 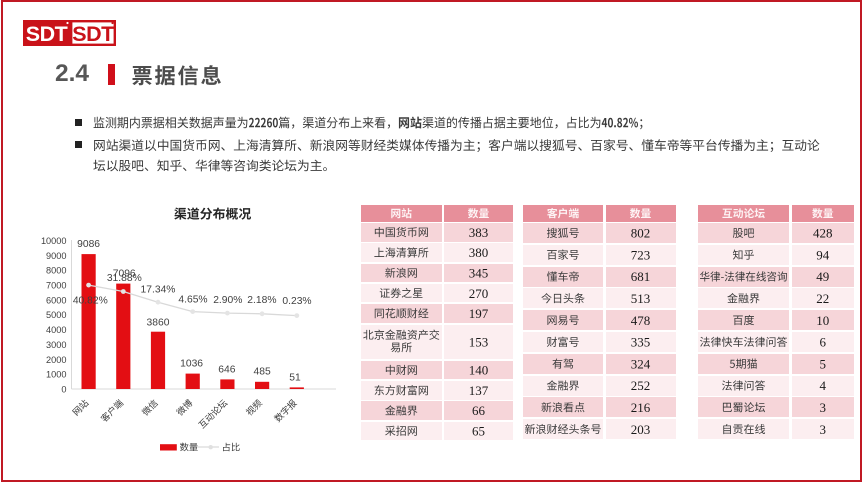 I want to click on svg-text: 7000, so click(x=56, y=286).